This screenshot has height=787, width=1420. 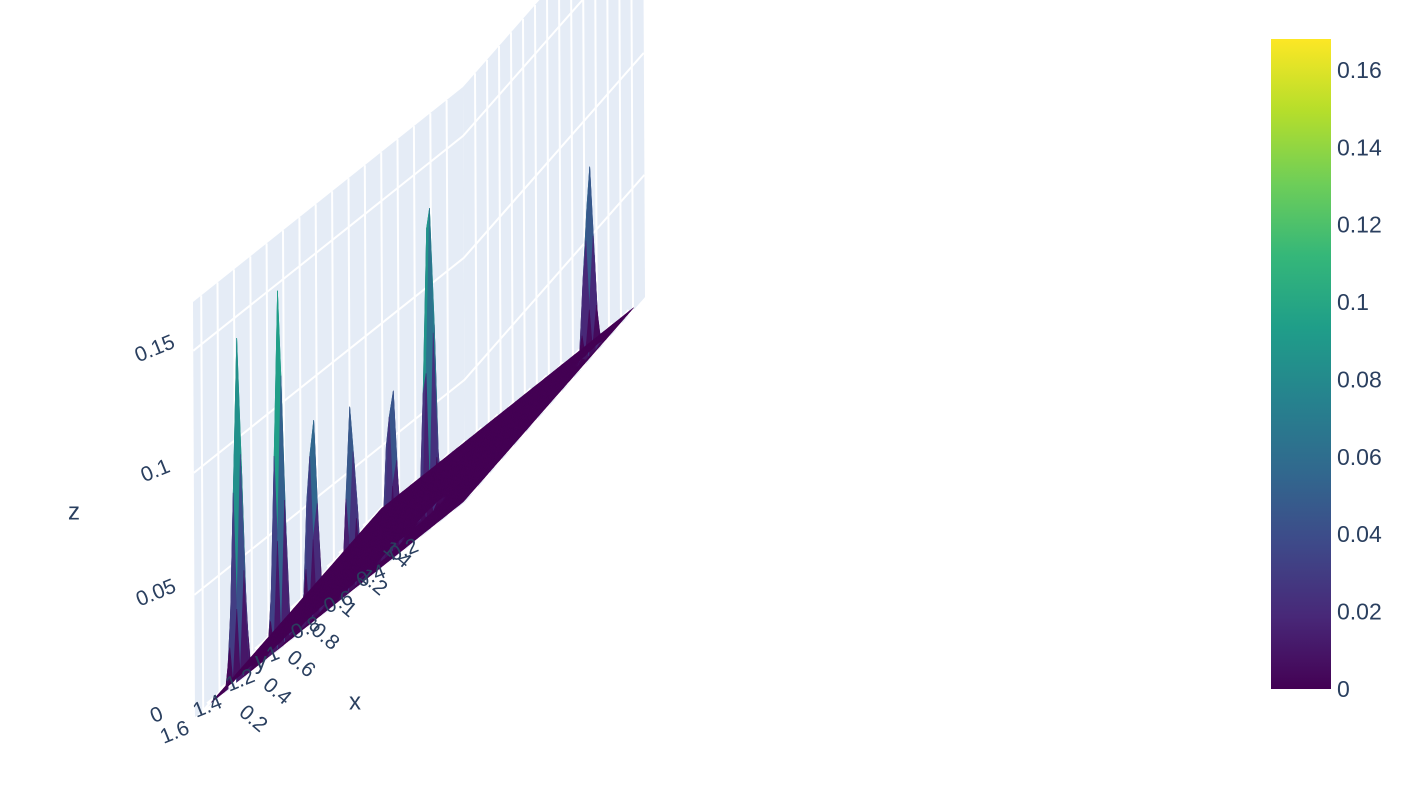 I want to click on colorbar-tick-label: 0.08, so click(x=1359, y=379).